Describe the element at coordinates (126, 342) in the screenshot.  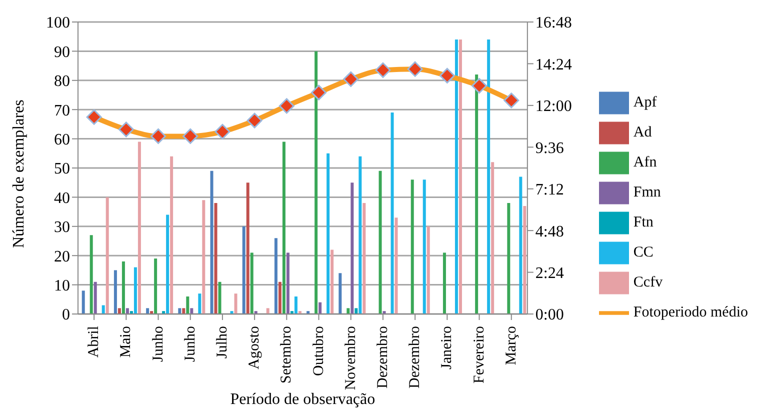
I see `x-tick-label: Maio` at that location.